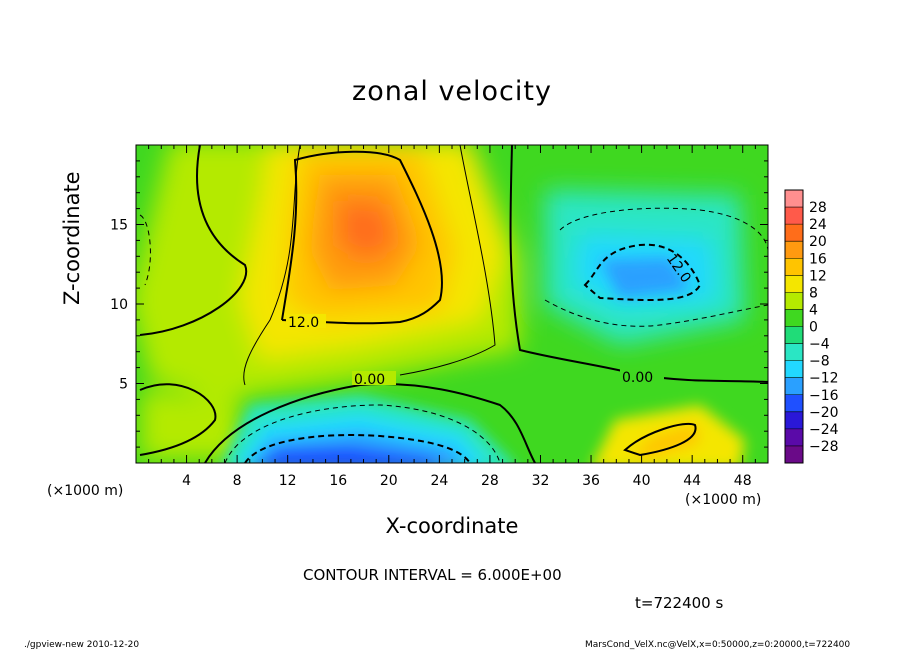  I want to click on colorbar-label: 12, so click(818, 276).